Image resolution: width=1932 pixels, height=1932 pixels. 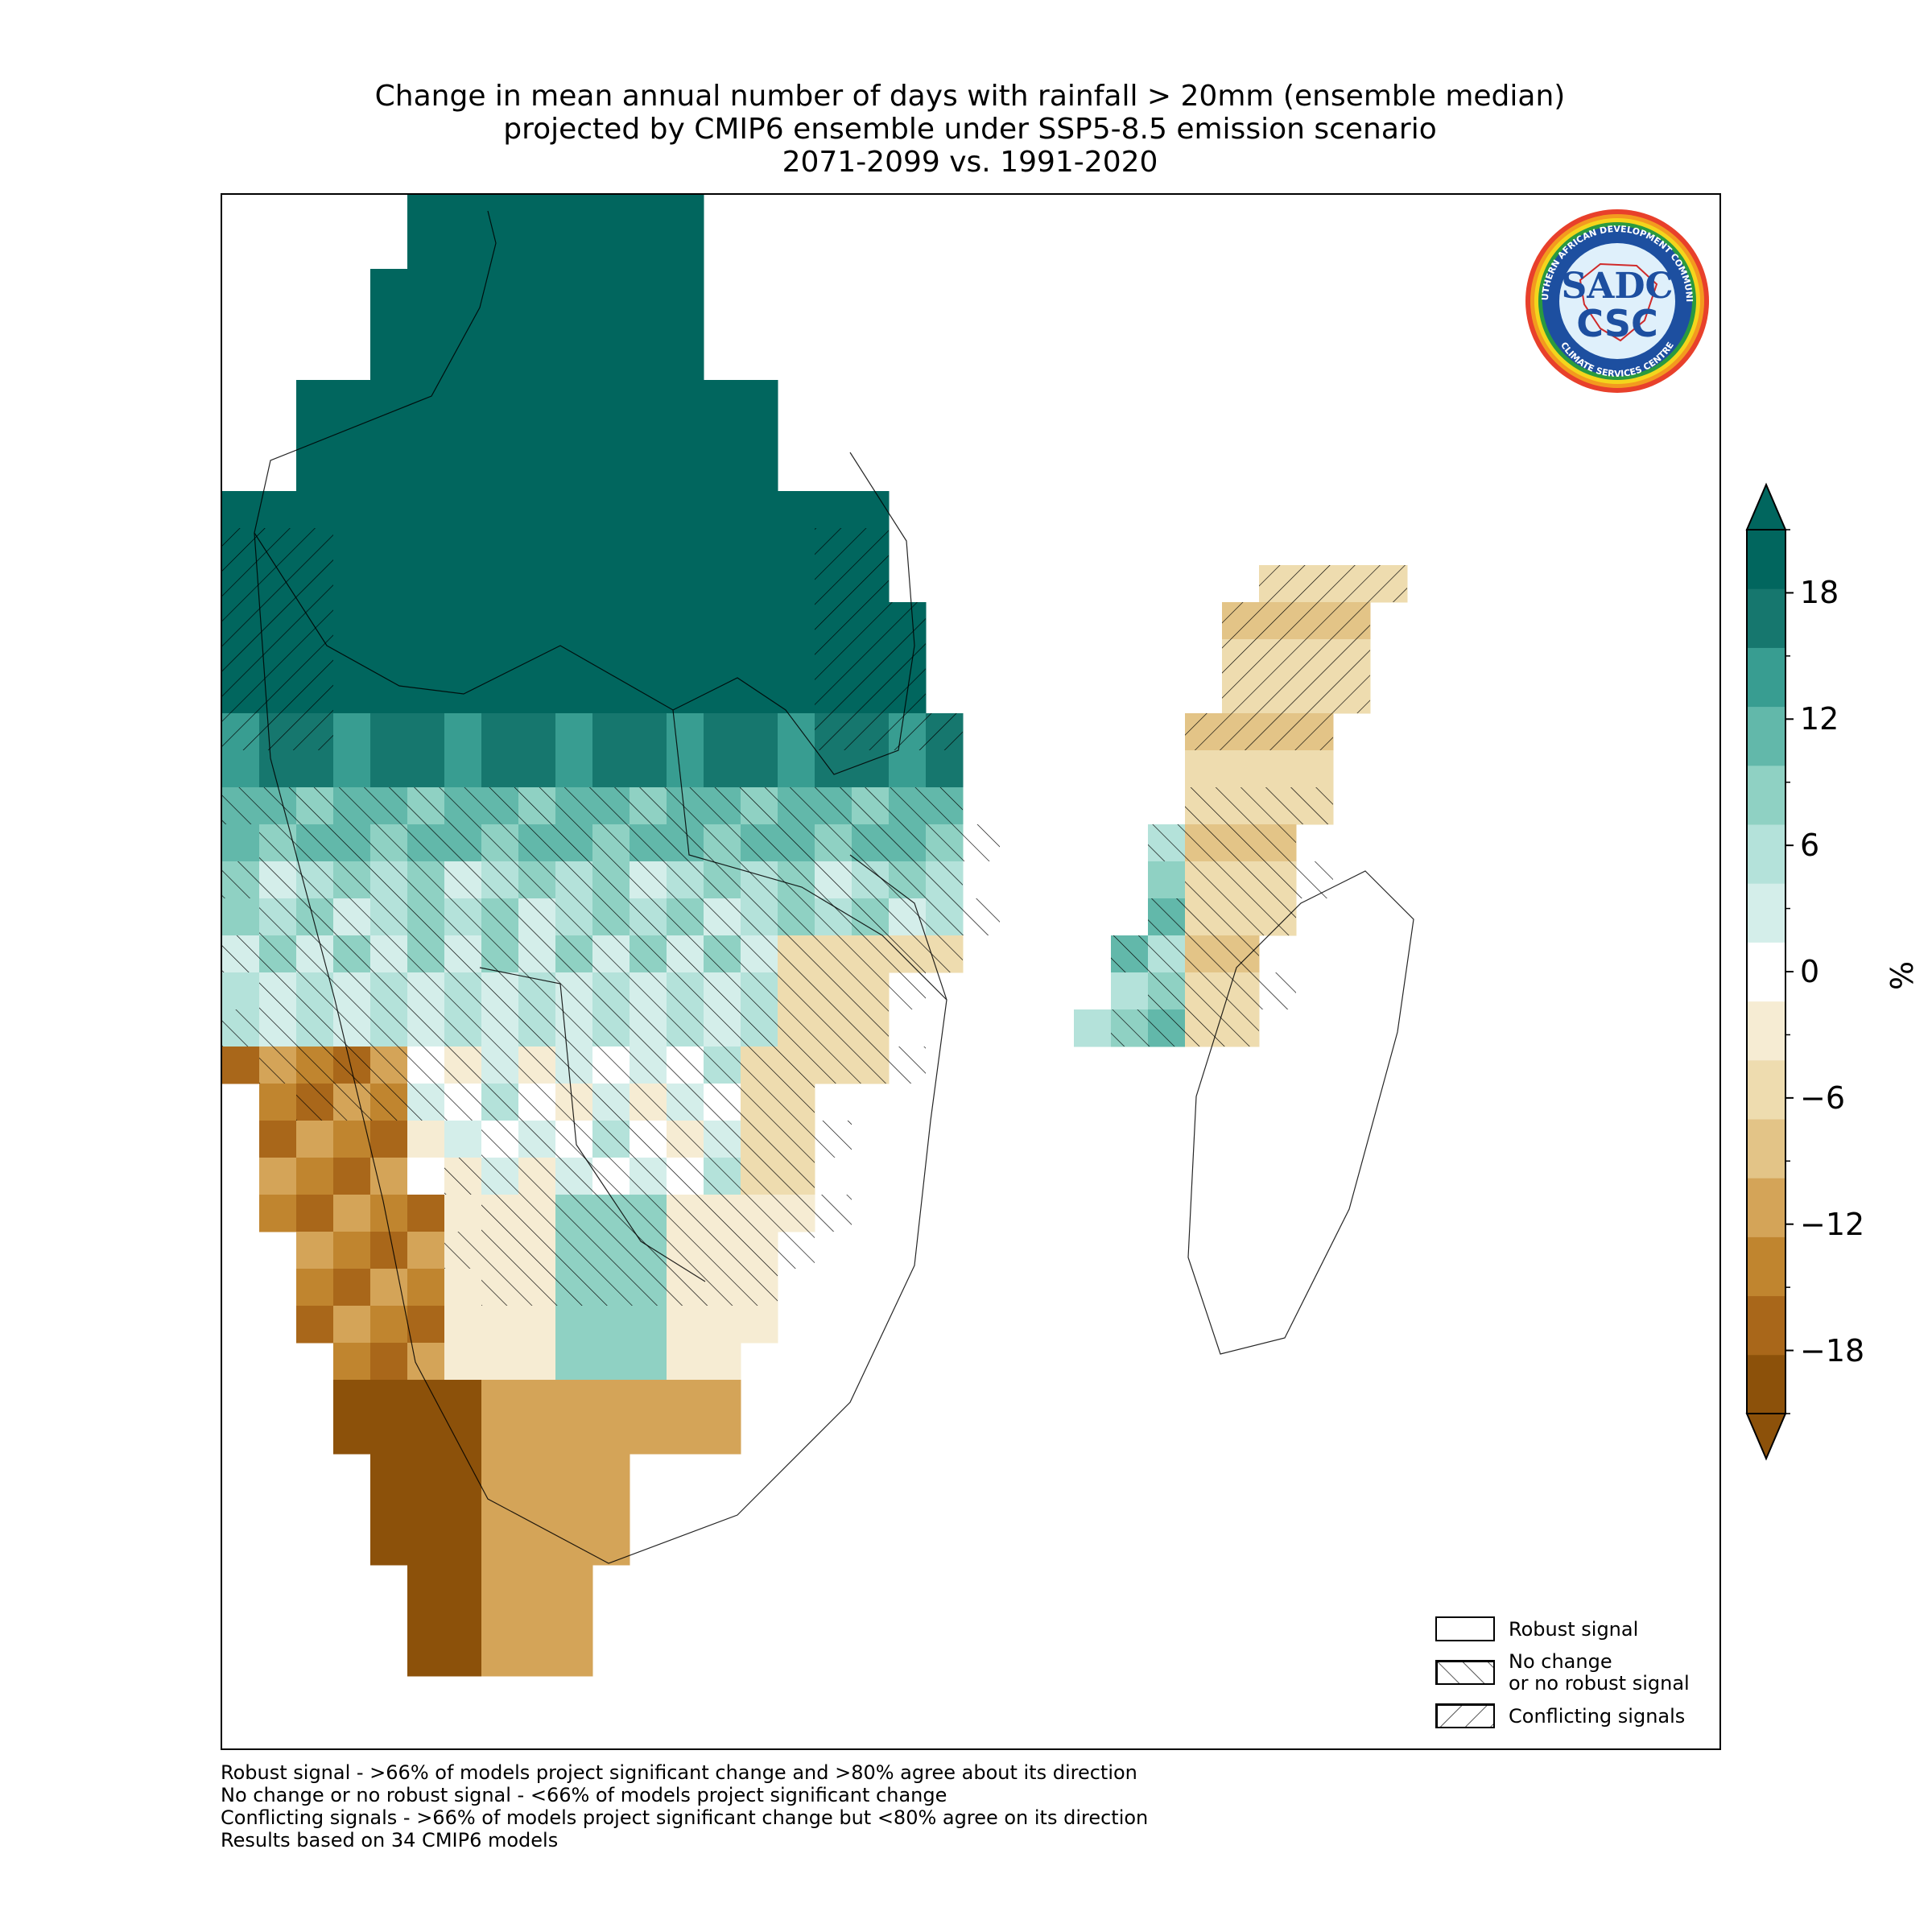 What do you see at coordinates (1465, 1672) in the screenshot?
I see `legend-swatch-nochange` at bounding box center [1465, 1672].